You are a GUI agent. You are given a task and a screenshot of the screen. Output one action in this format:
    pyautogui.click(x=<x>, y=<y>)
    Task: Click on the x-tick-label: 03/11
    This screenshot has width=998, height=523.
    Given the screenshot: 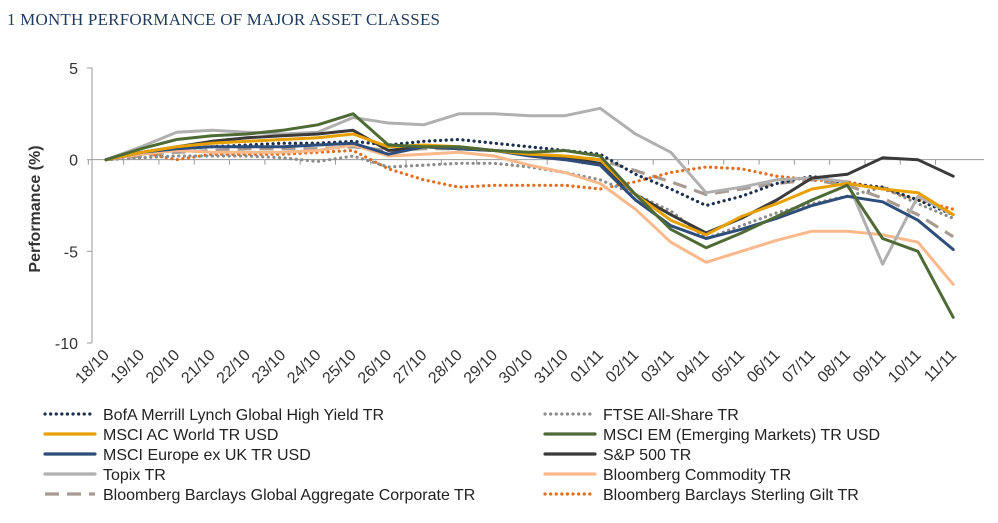 What is the action you would take?
    pyautogui.click(x=658, y=367)
    